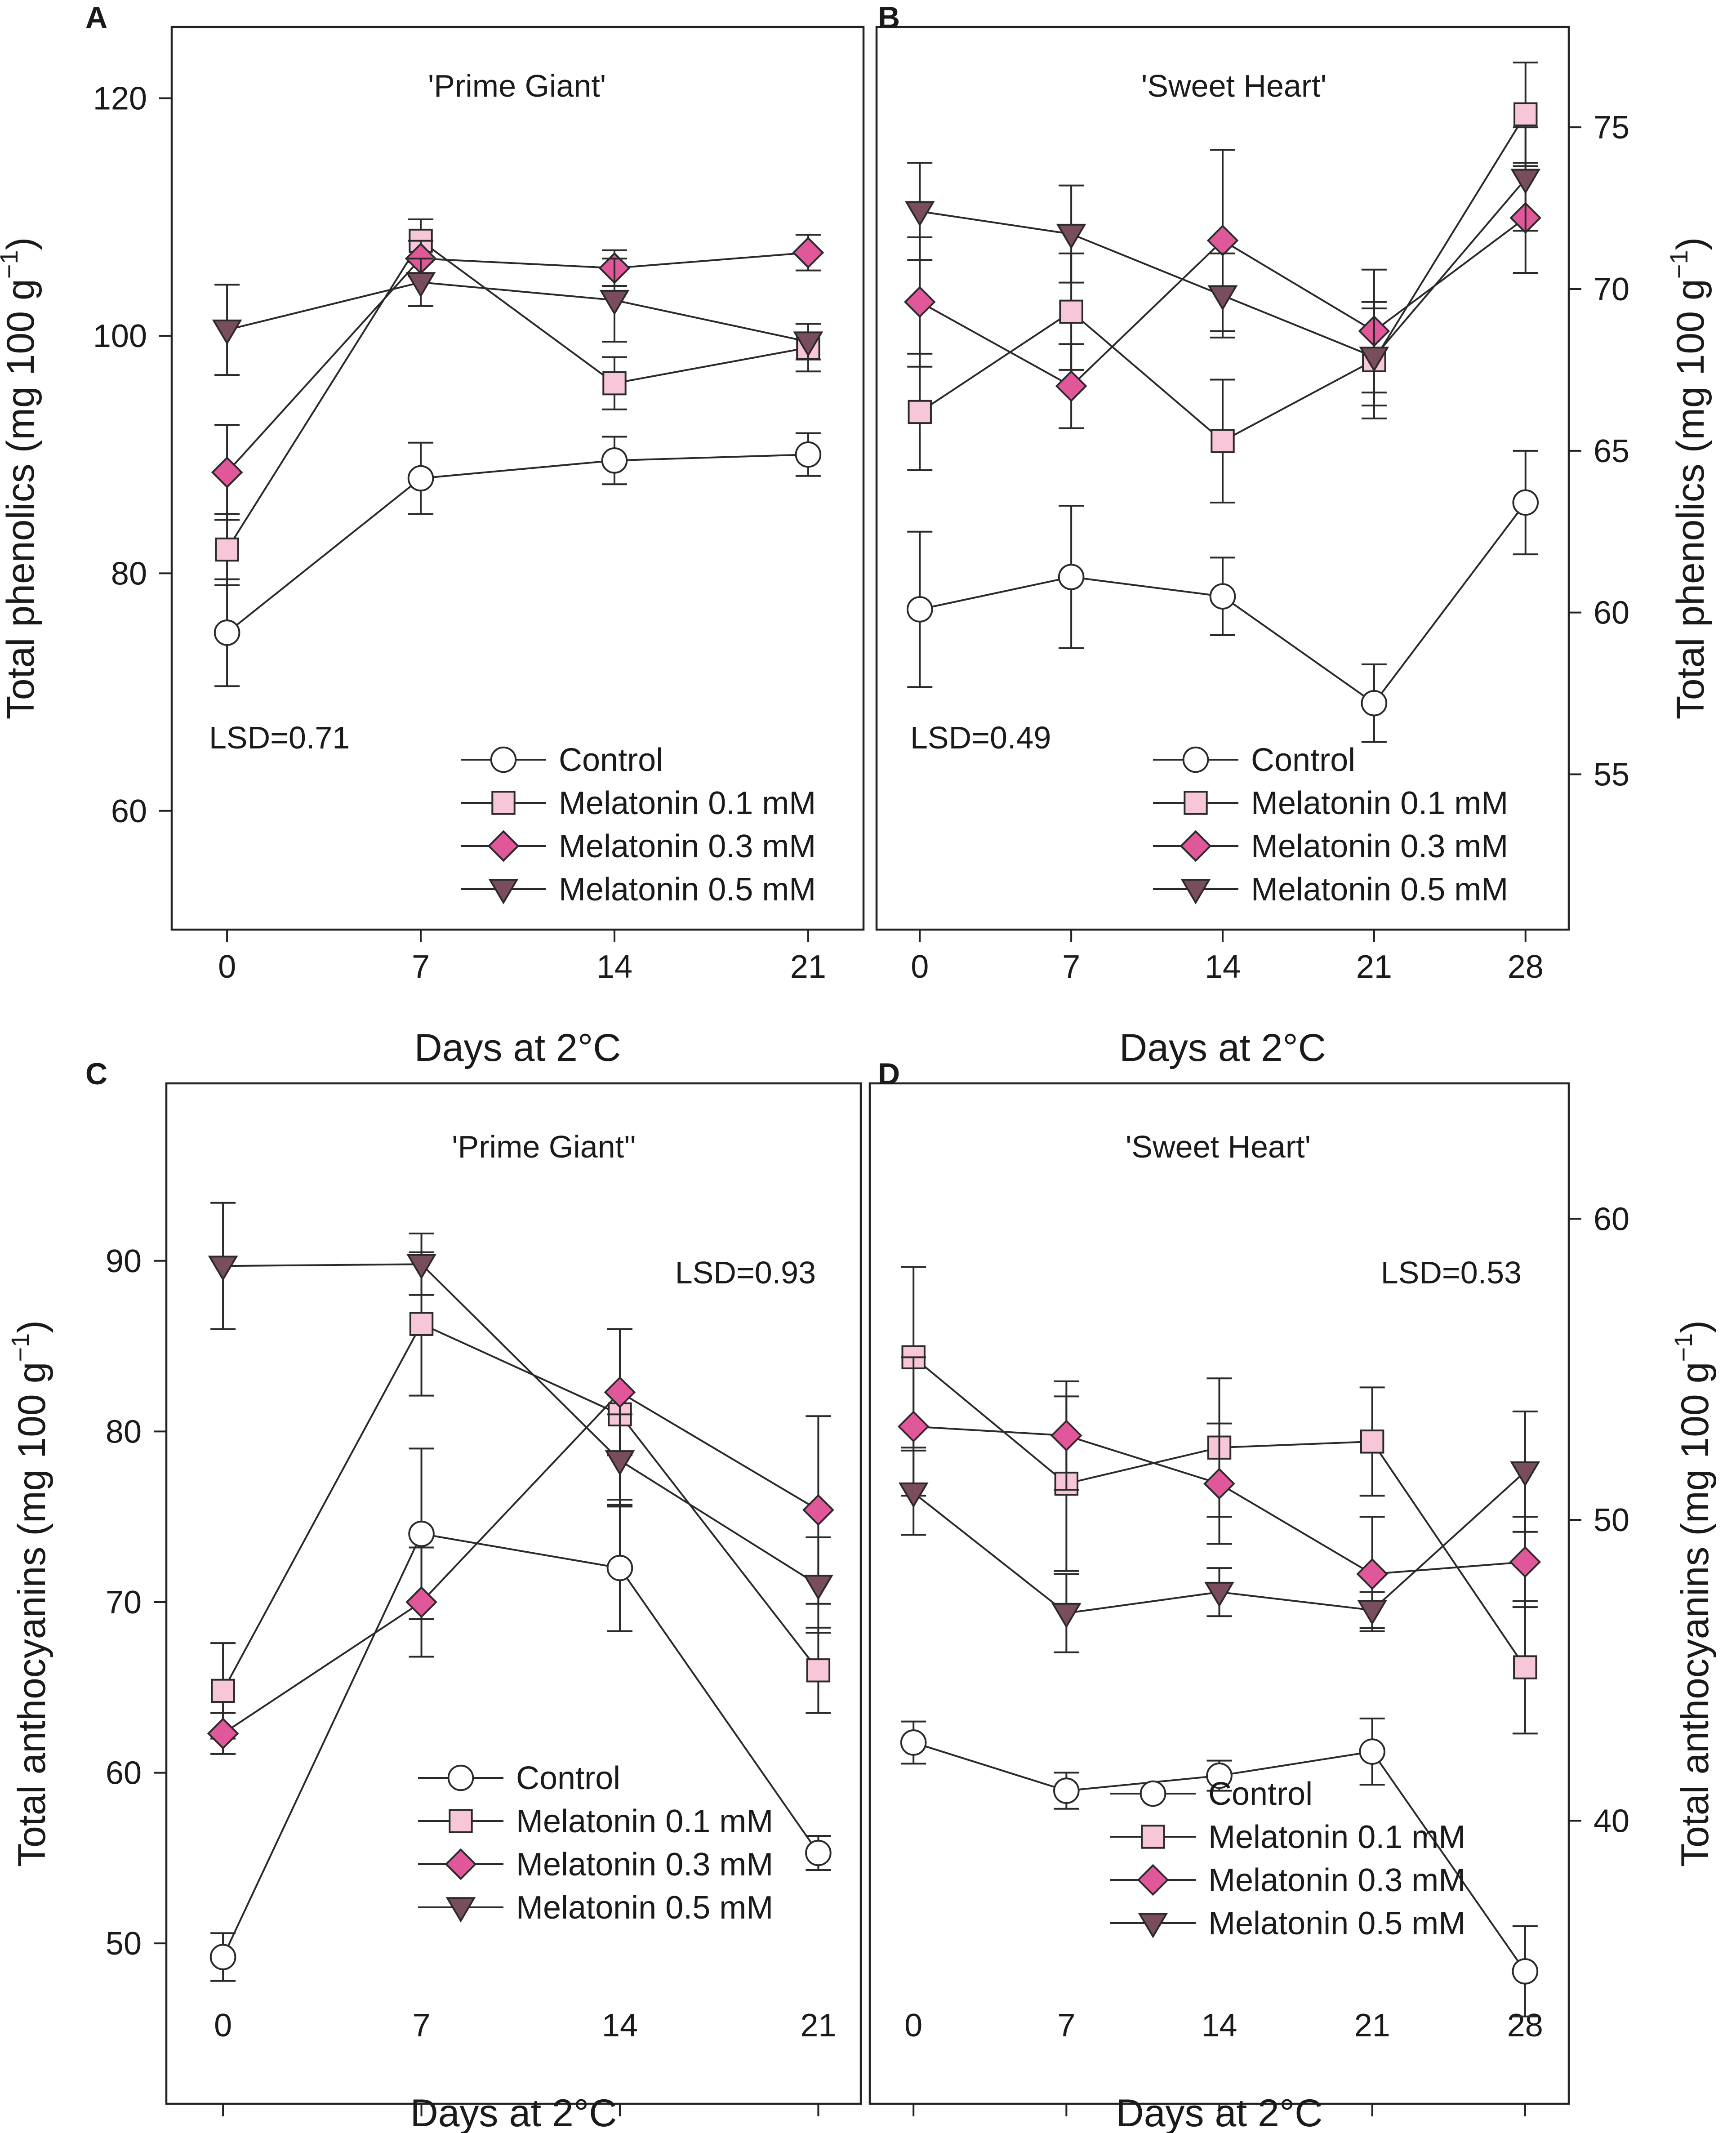 Image resolution: width=1736 pixels, height=2133 pixels. Describe the element at coordinates (120, 99) in the screenshot. I see `y-tick-label: 120` at that location.